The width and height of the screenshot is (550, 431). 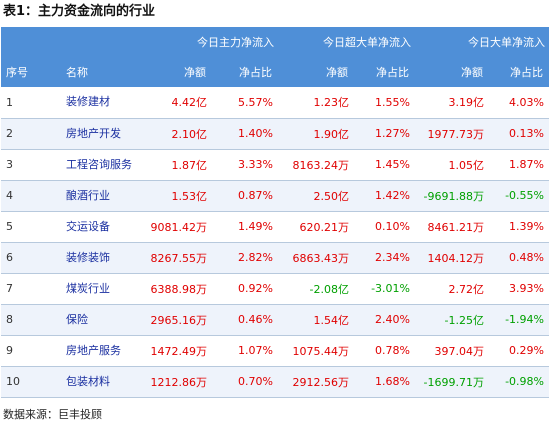 What do you see at coordinates (392, 257) in the screenshot?
I see `net-ratio-cell: 2.34%` at bounding box center [392, 257].